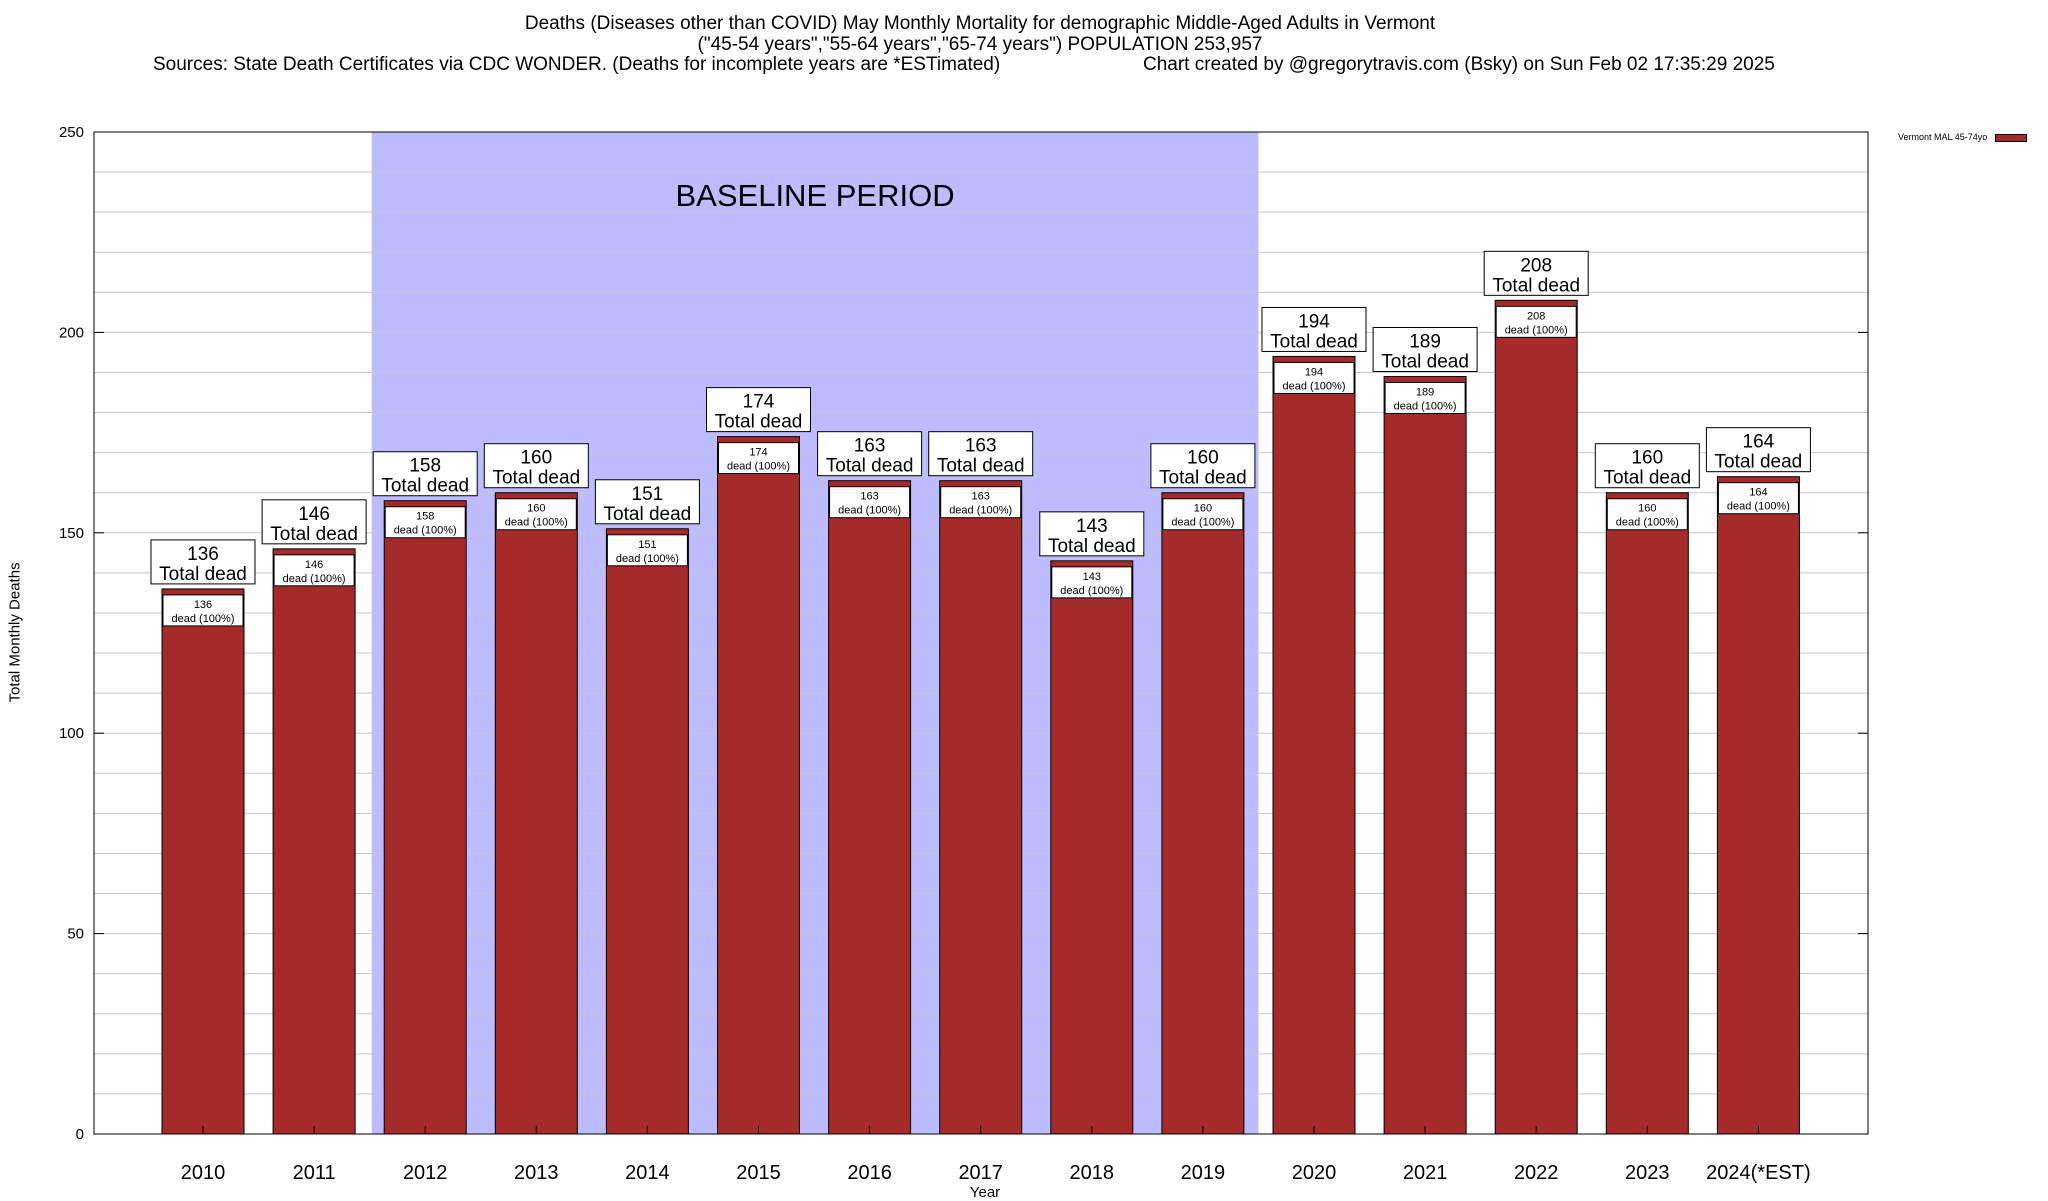 This screenshot has width=2048, height=1201. What do you see at coordinates (314, 514) in the screenshot?
I see `bar-value-label: 146` at bounding box center [314, 514].